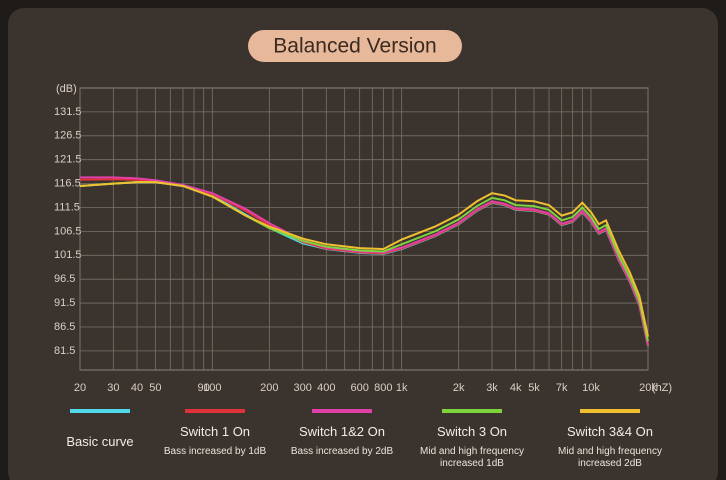 Image resolution: width=726 pixels, height=480 pixels. I want to click on x-tick-label: 30, so click(113, 388).